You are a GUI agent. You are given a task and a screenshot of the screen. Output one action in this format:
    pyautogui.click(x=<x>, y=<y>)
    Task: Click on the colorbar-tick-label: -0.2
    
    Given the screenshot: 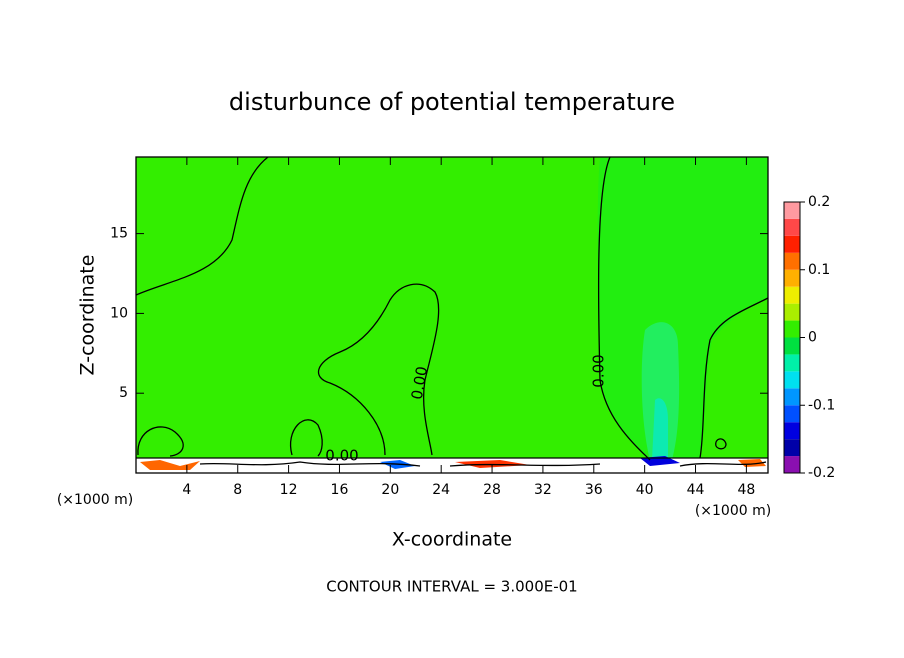 What is the action you would take?
    pyautogui.click(x=821, y=473)
    